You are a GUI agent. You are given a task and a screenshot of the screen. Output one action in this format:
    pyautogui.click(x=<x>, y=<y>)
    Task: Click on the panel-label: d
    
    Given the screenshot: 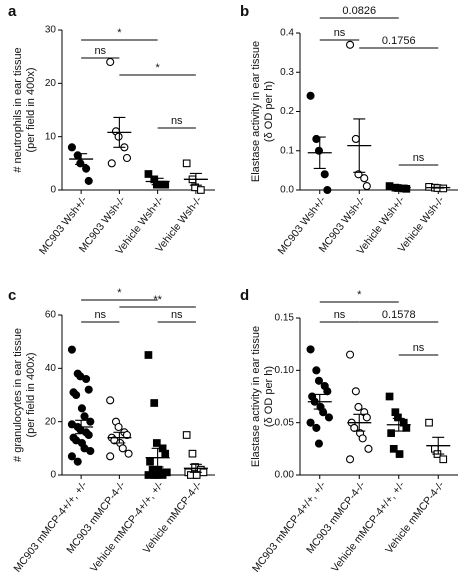 What is the action you would take?
    pyautogui.click(x=244, y=295)
    